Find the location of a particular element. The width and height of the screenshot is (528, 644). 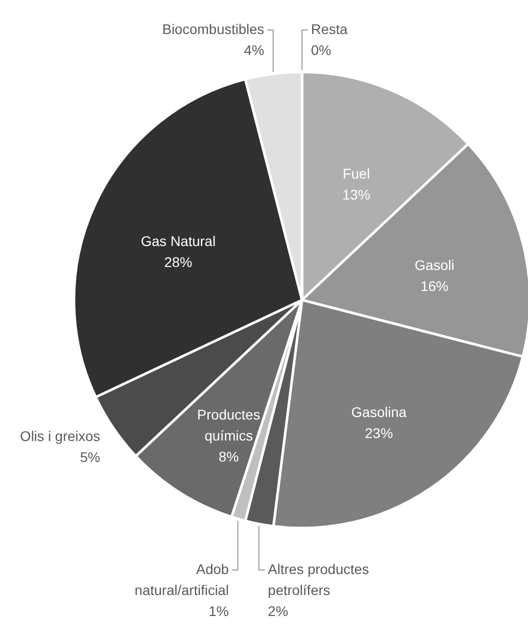

data-label: 8% is located at coordinates (228, 456).